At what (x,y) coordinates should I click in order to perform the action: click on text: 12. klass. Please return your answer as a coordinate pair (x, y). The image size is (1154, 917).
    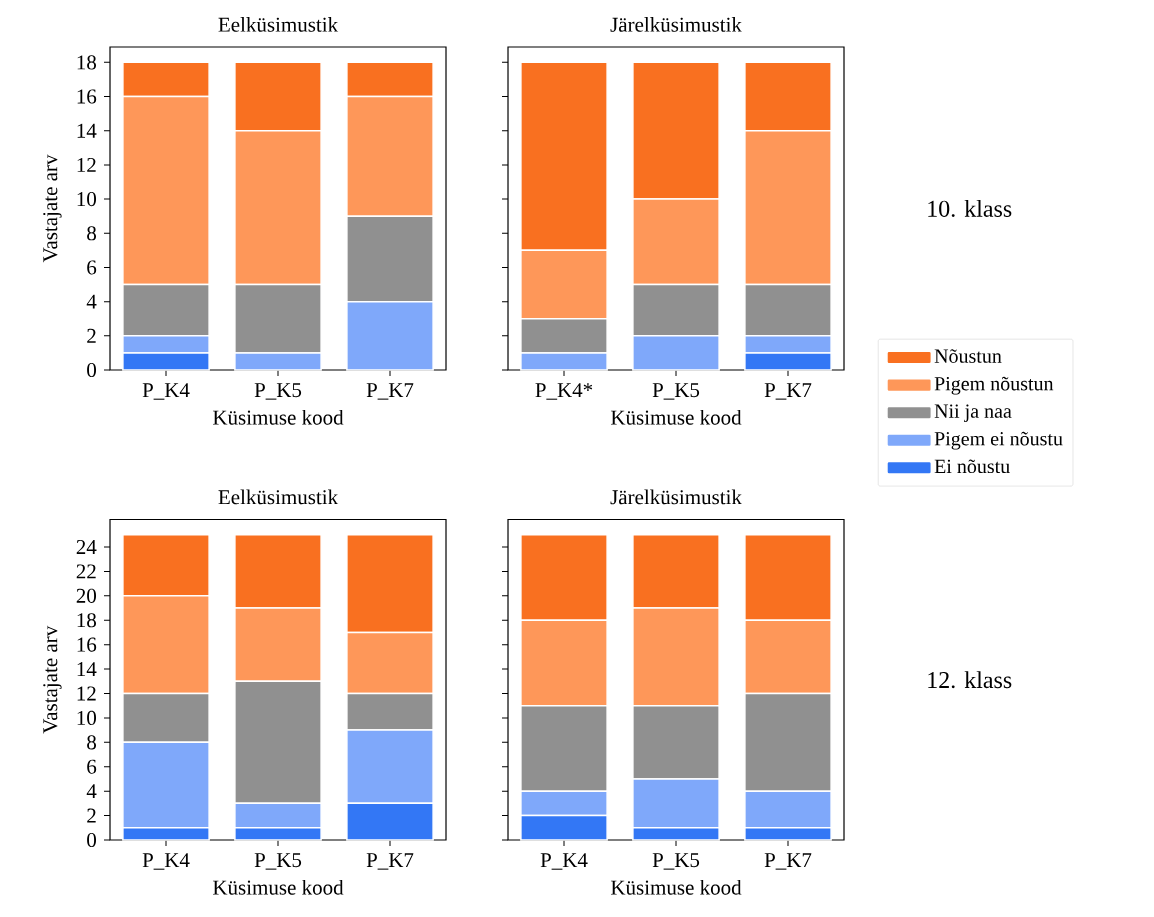
    Looking at the image, I should click on (970, 680).